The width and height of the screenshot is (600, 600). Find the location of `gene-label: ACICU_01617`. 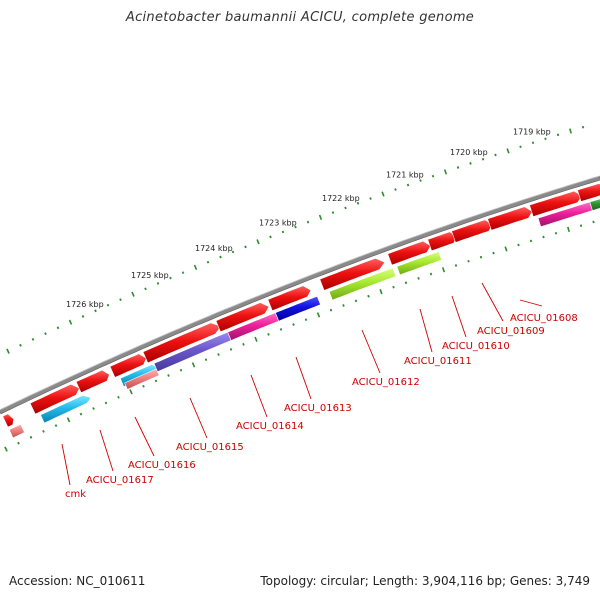

gene-label: ACICU_01617 is located at coordinates (120, 480).